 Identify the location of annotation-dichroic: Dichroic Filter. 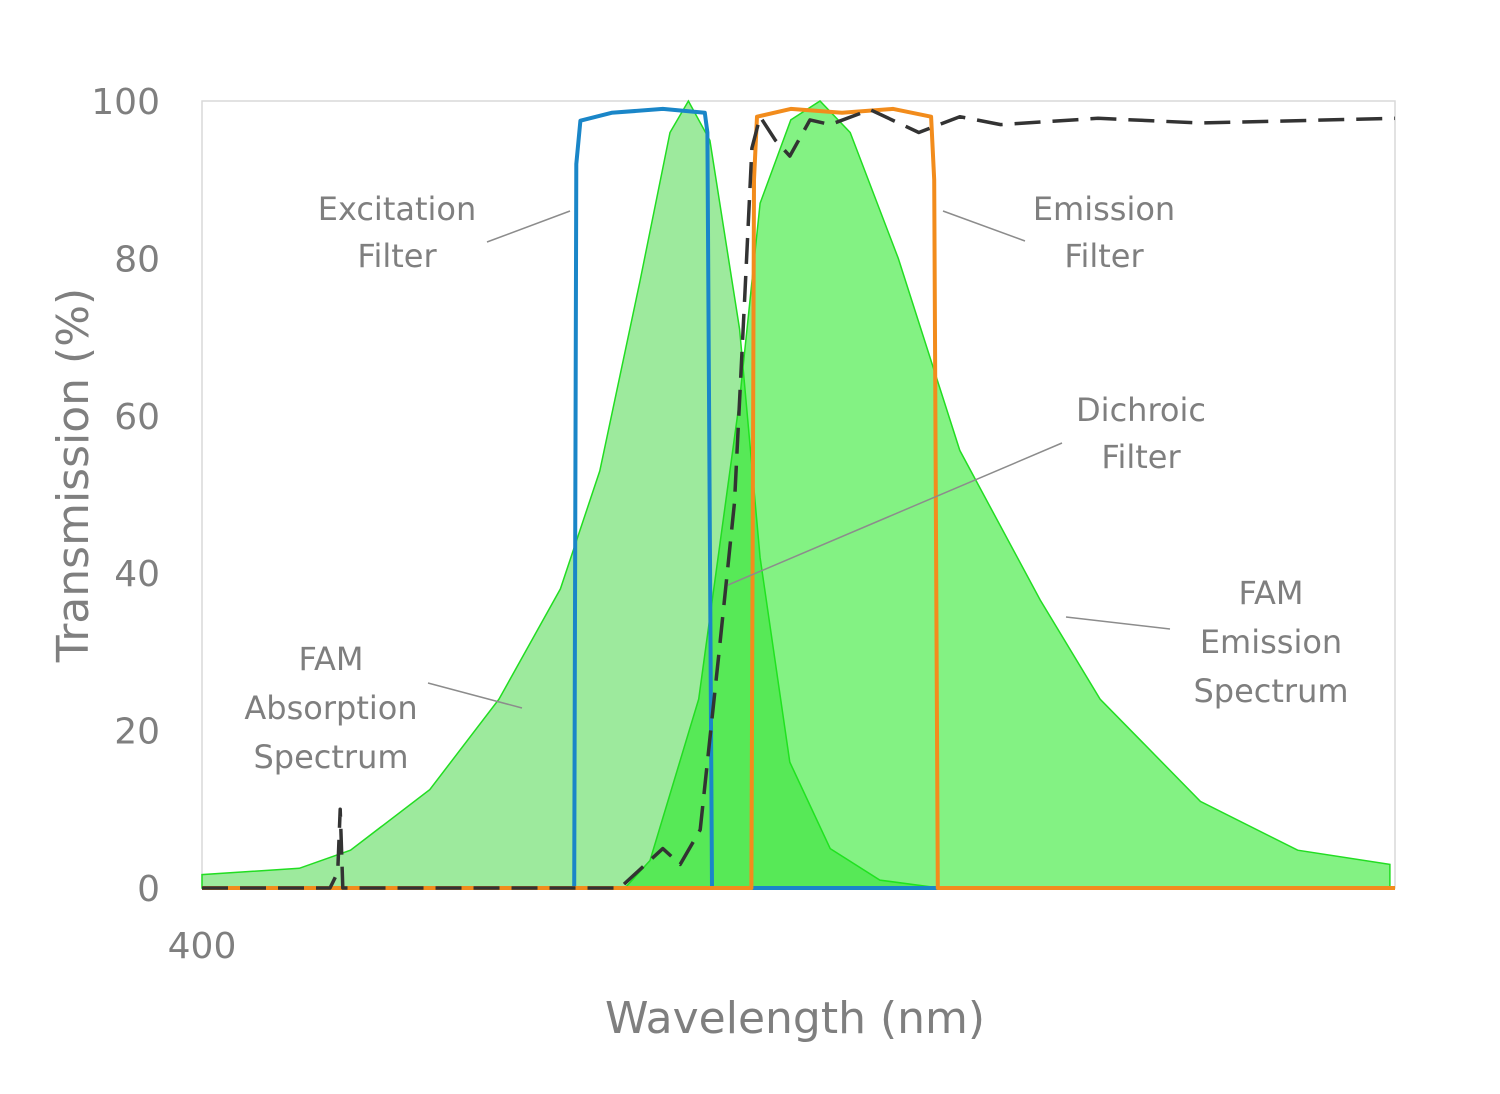
(966, 488).